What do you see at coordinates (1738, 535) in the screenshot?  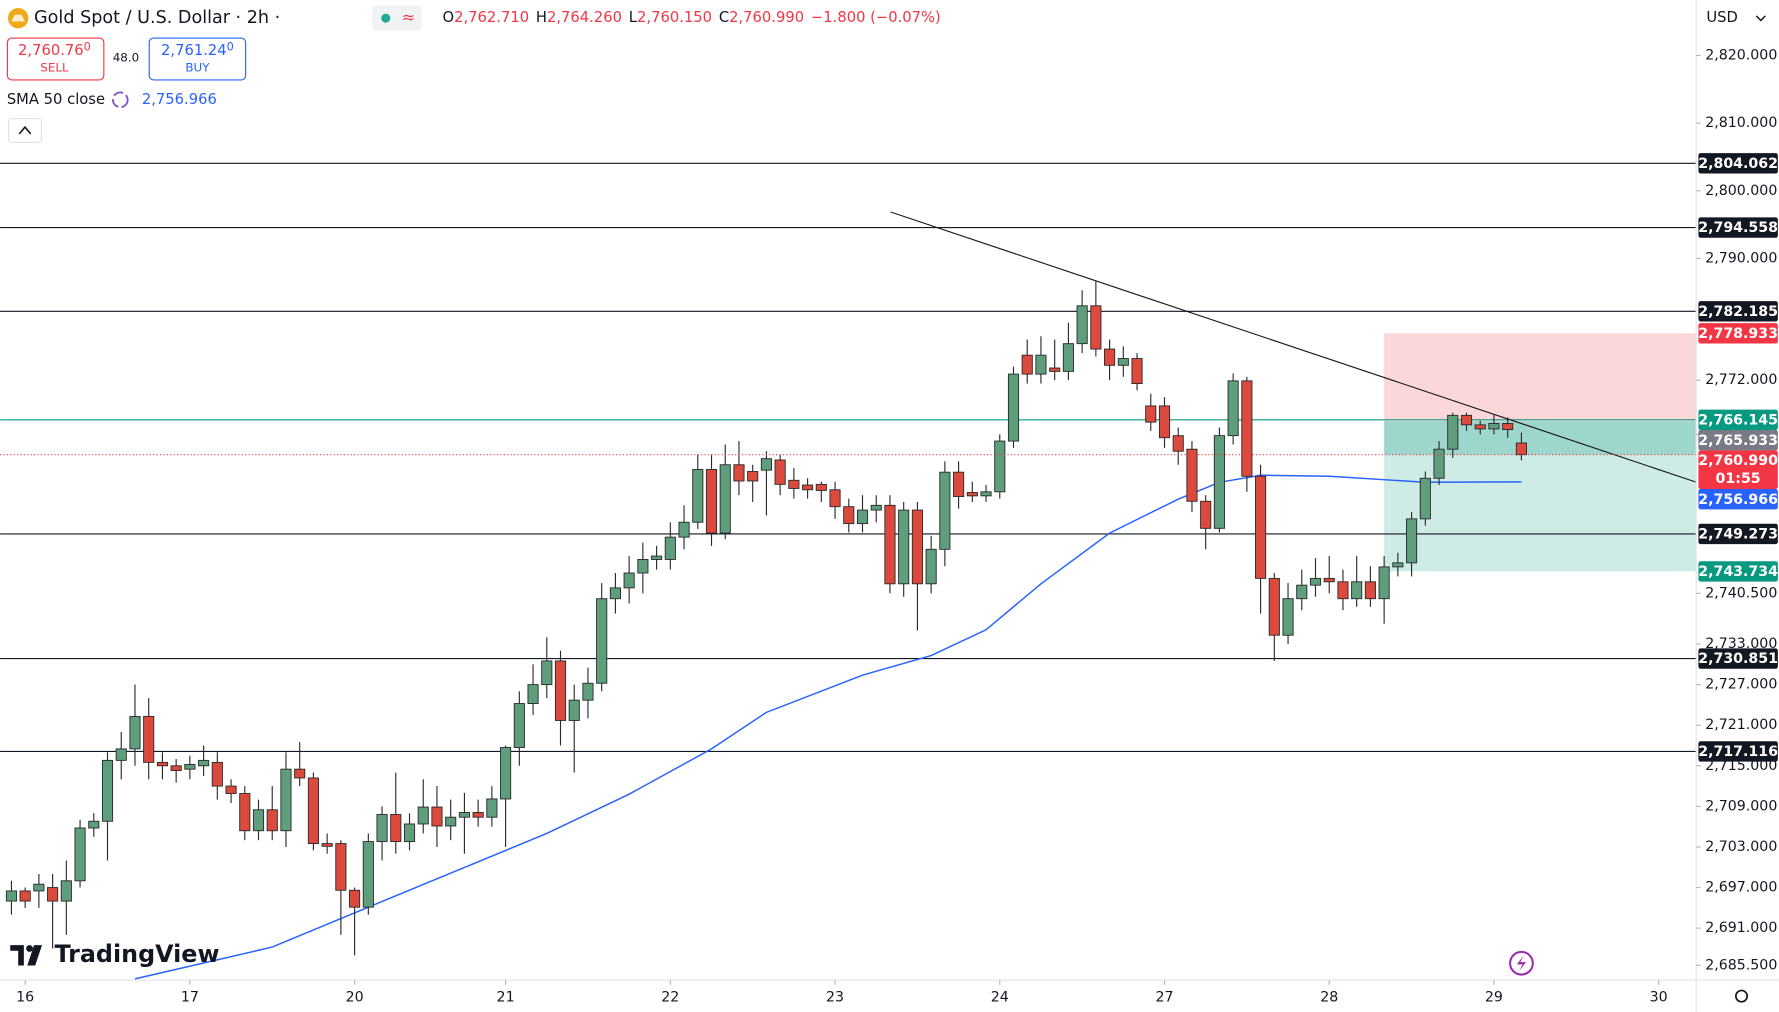 I see `level-tag-label: 2,749.273` at bounding box center [1738, 535].